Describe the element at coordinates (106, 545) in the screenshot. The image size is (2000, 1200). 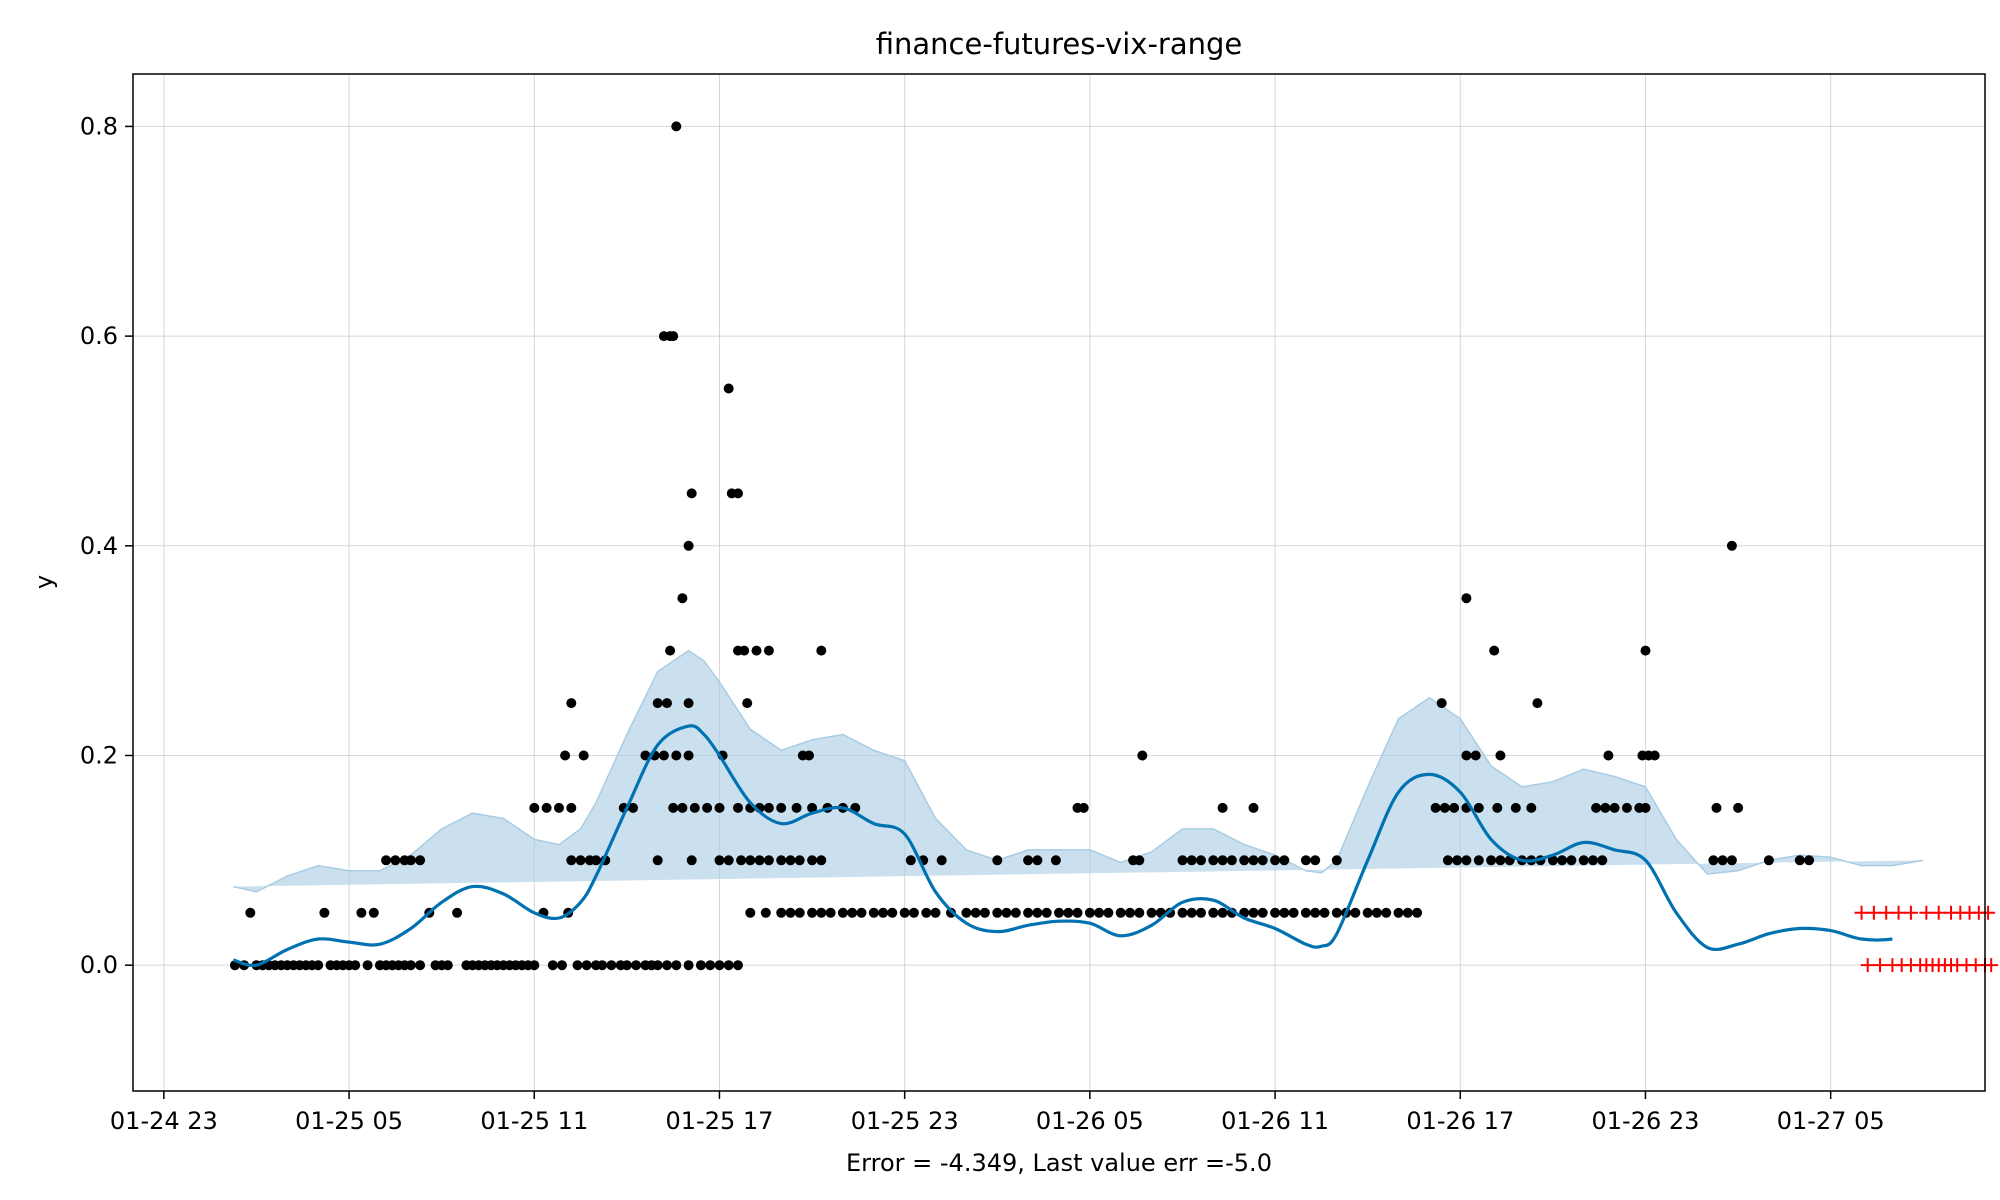
I see `y-axis-ticks: 0.0 0.2 0.4 0.6 0.8` at that location.